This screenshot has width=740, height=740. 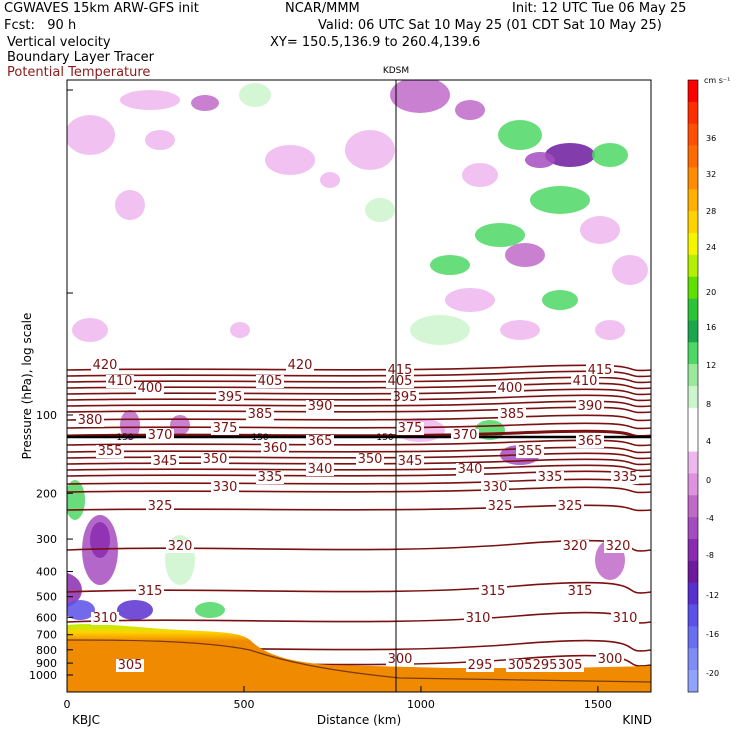 What do you see at coordinates (270, 477) in the screenshot?
I see `theta-label-335: 335` at bounding box center [270, 477].